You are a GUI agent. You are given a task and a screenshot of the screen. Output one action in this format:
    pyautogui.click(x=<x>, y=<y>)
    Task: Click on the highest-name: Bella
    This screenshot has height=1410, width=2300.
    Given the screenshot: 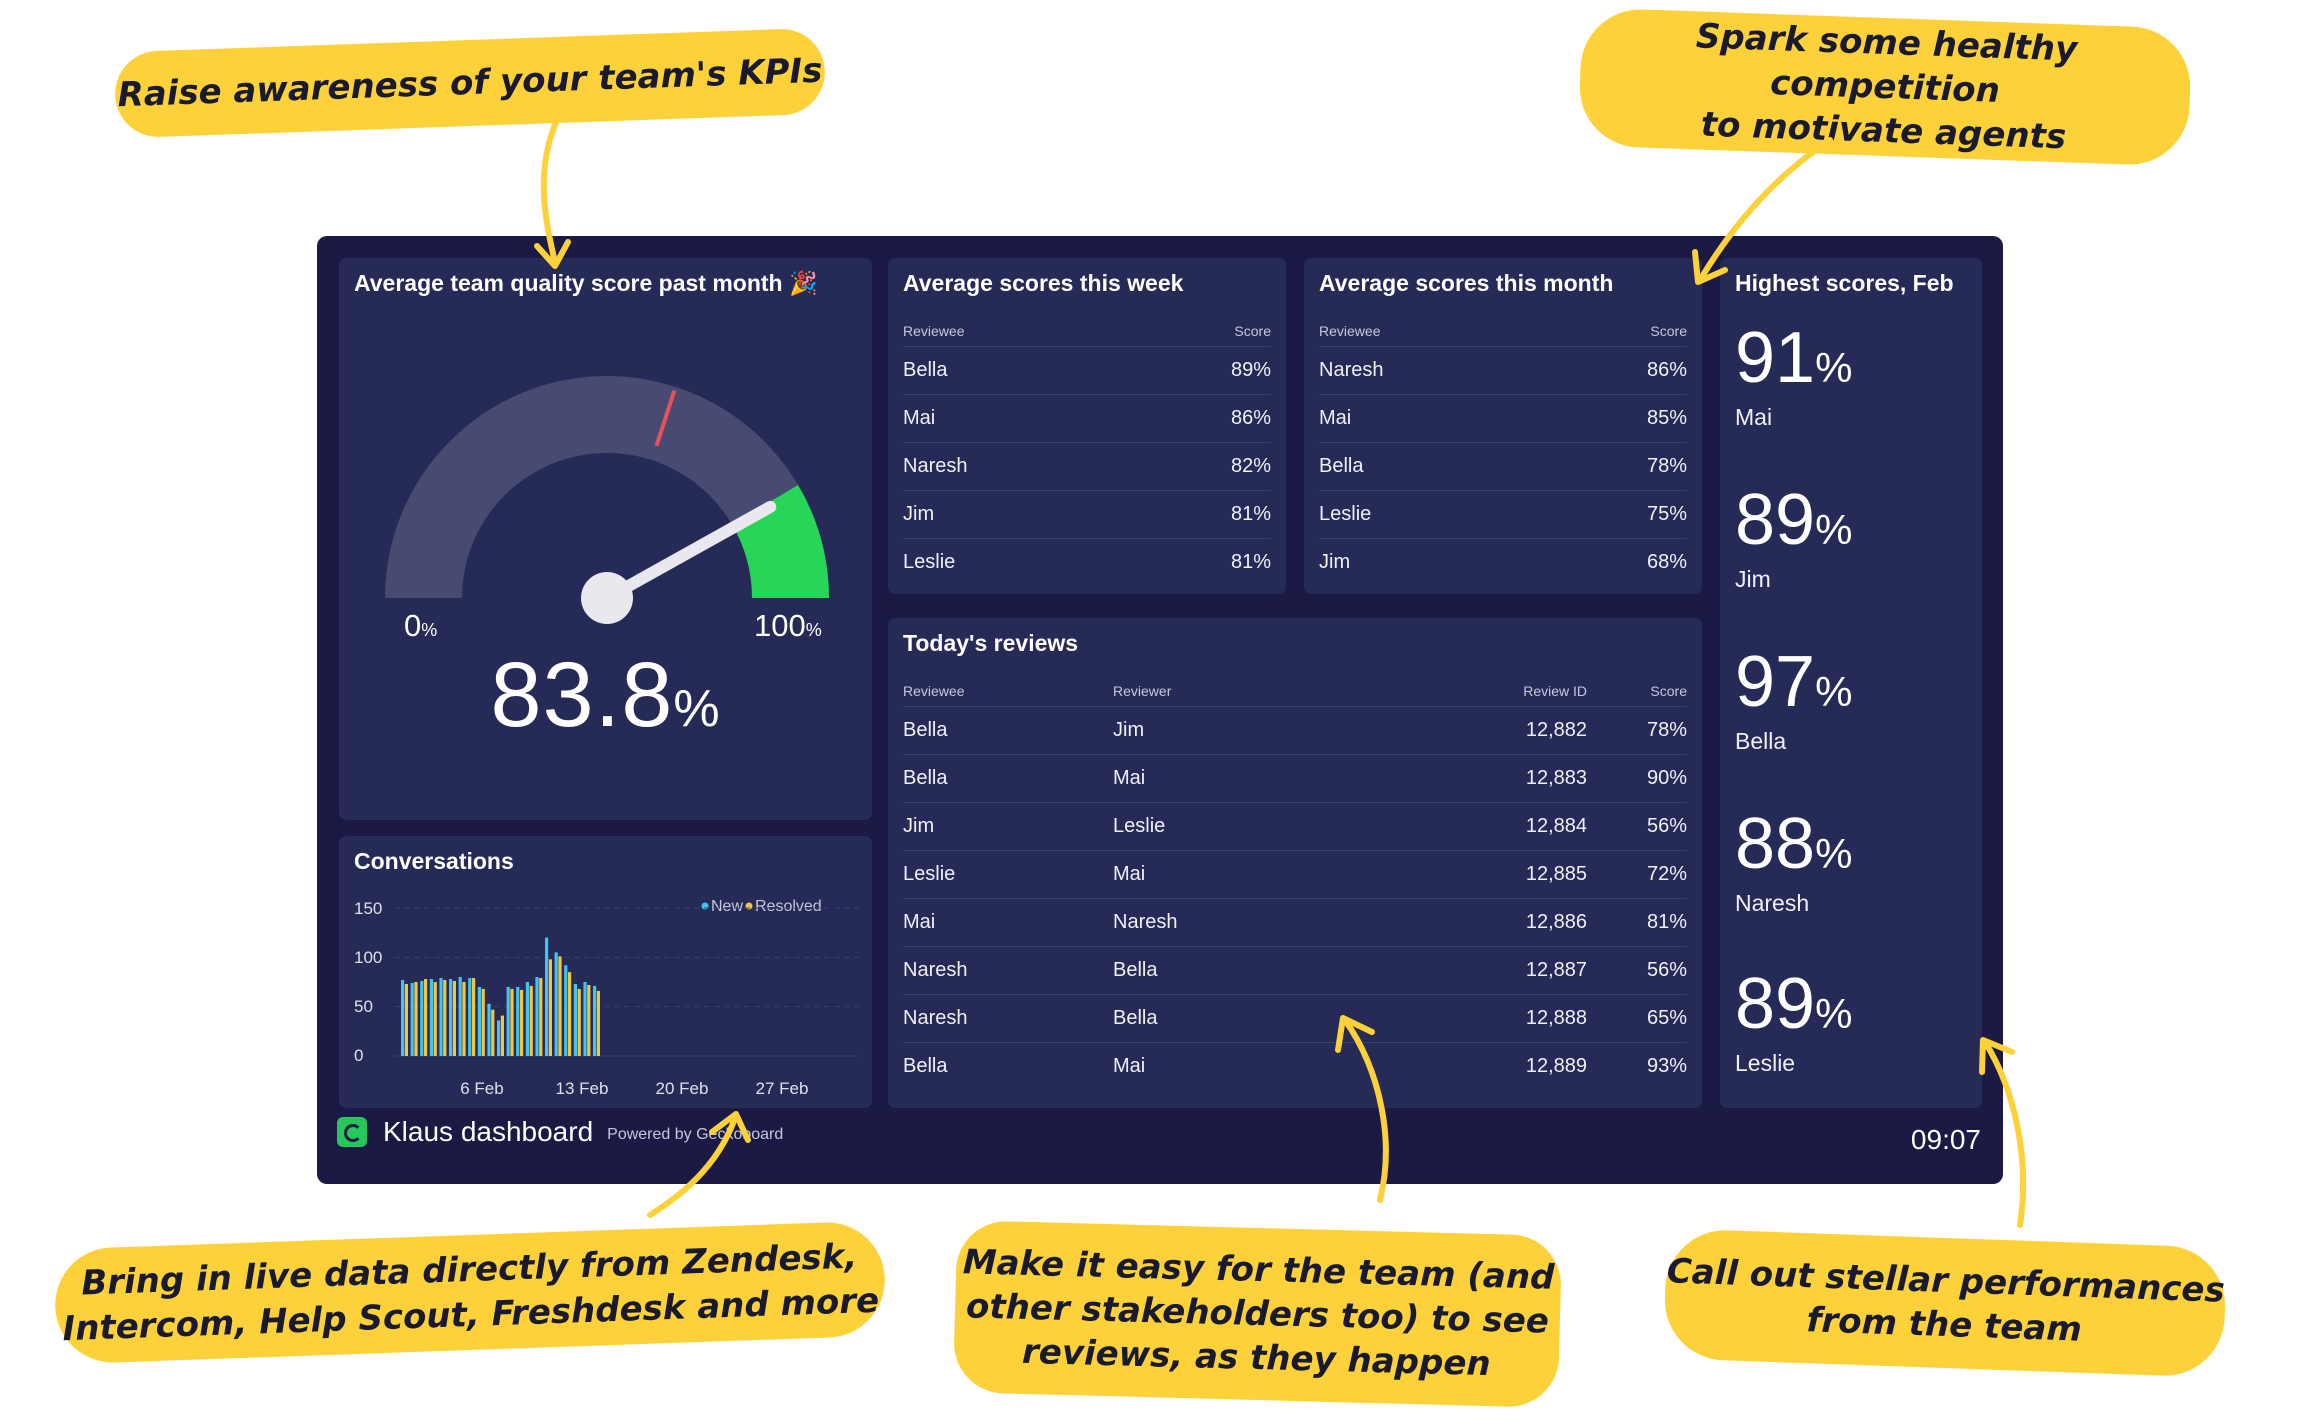 What is the action you would take?
    pyautogui.click(x=1761, y=741)
    